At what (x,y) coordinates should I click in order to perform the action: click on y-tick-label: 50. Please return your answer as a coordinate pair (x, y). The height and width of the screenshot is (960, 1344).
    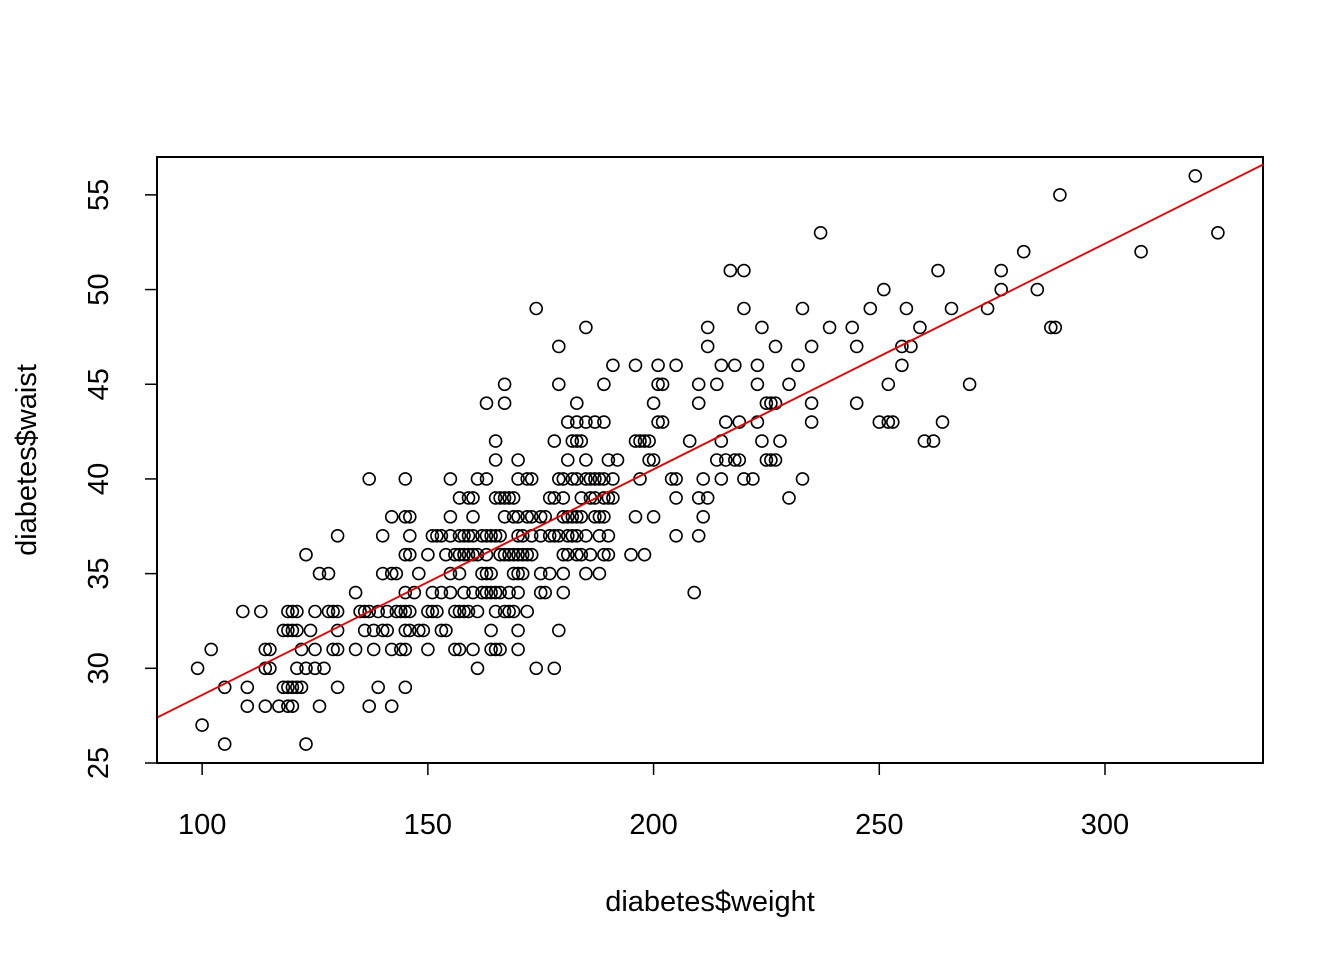
    Looking at the image, I should click on (99, 289).